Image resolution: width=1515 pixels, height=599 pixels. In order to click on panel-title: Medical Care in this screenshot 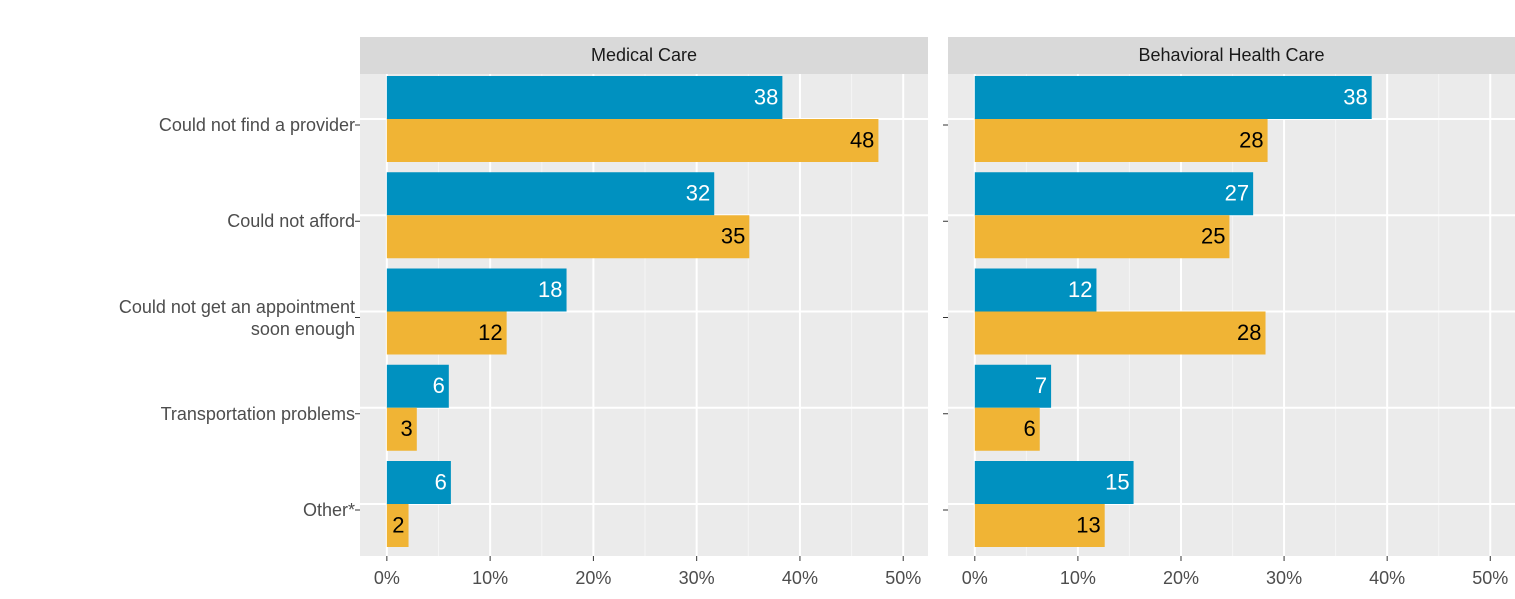, I will do `click(644, 55)`.